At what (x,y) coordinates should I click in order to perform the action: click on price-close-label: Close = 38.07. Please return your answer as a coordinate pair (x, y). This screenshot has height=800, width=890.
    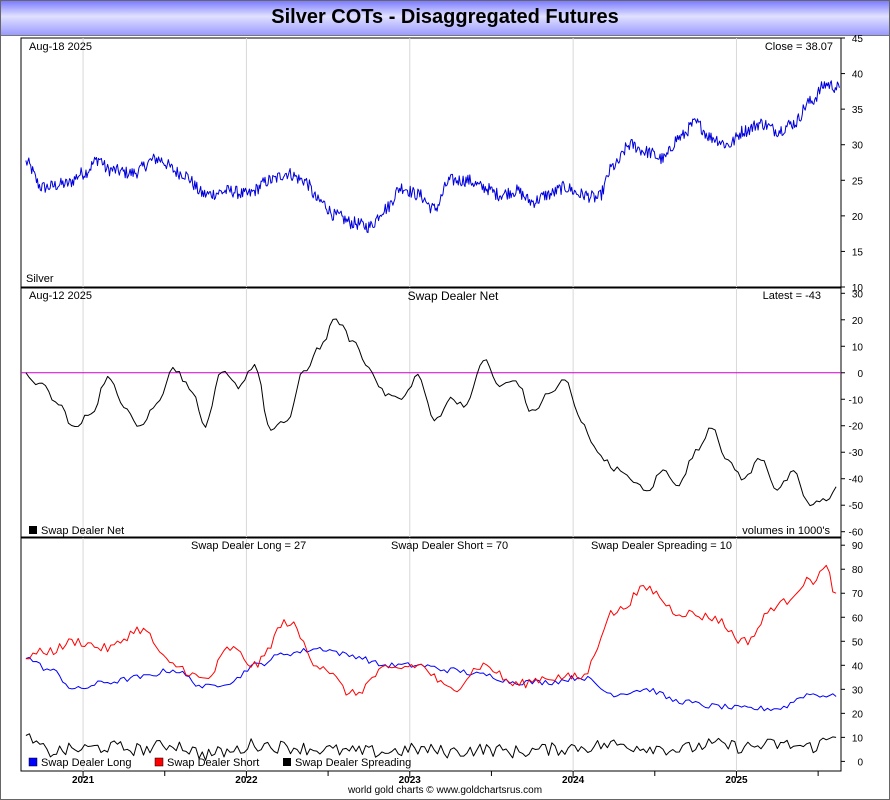
    Looking at the image, I should click on (799, 47).